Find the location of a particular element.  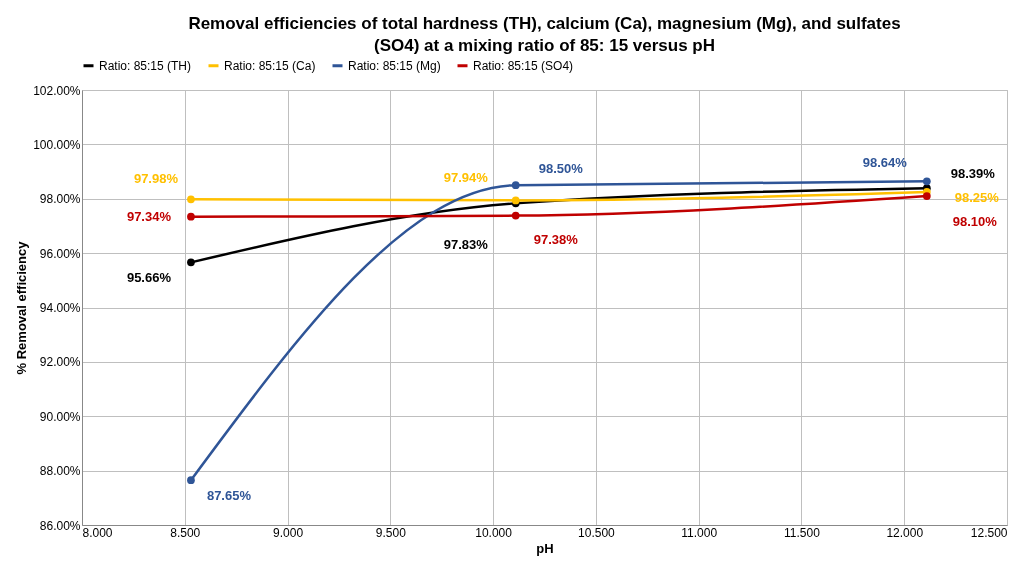

y-tick-label: 96.00% is located at coordinates (60, 253).